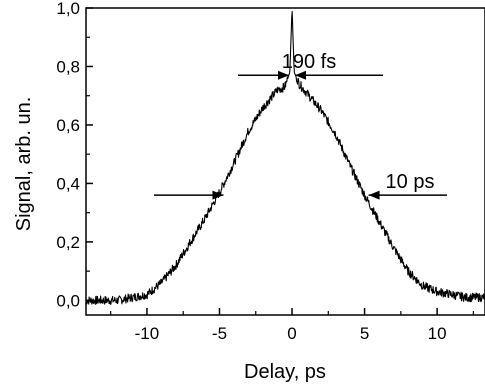 Image resolution: width=485 pixels, height=385 pixels. Describe the element at coordinates (24, 164) in the screenshot. I see `y-axis-title: Signal, arb. un.` at that location.